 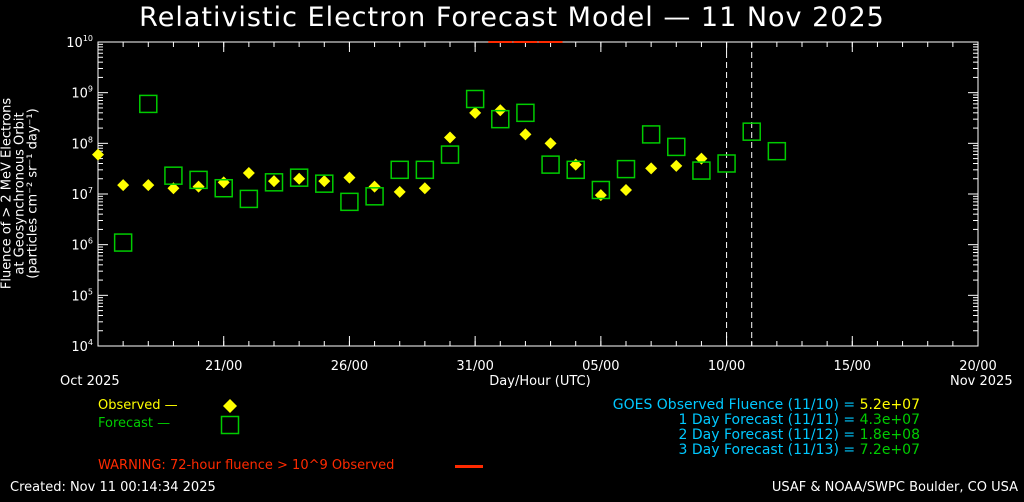 I want to click on y-tick-label: 10⁹, so click(x=82, y=93).